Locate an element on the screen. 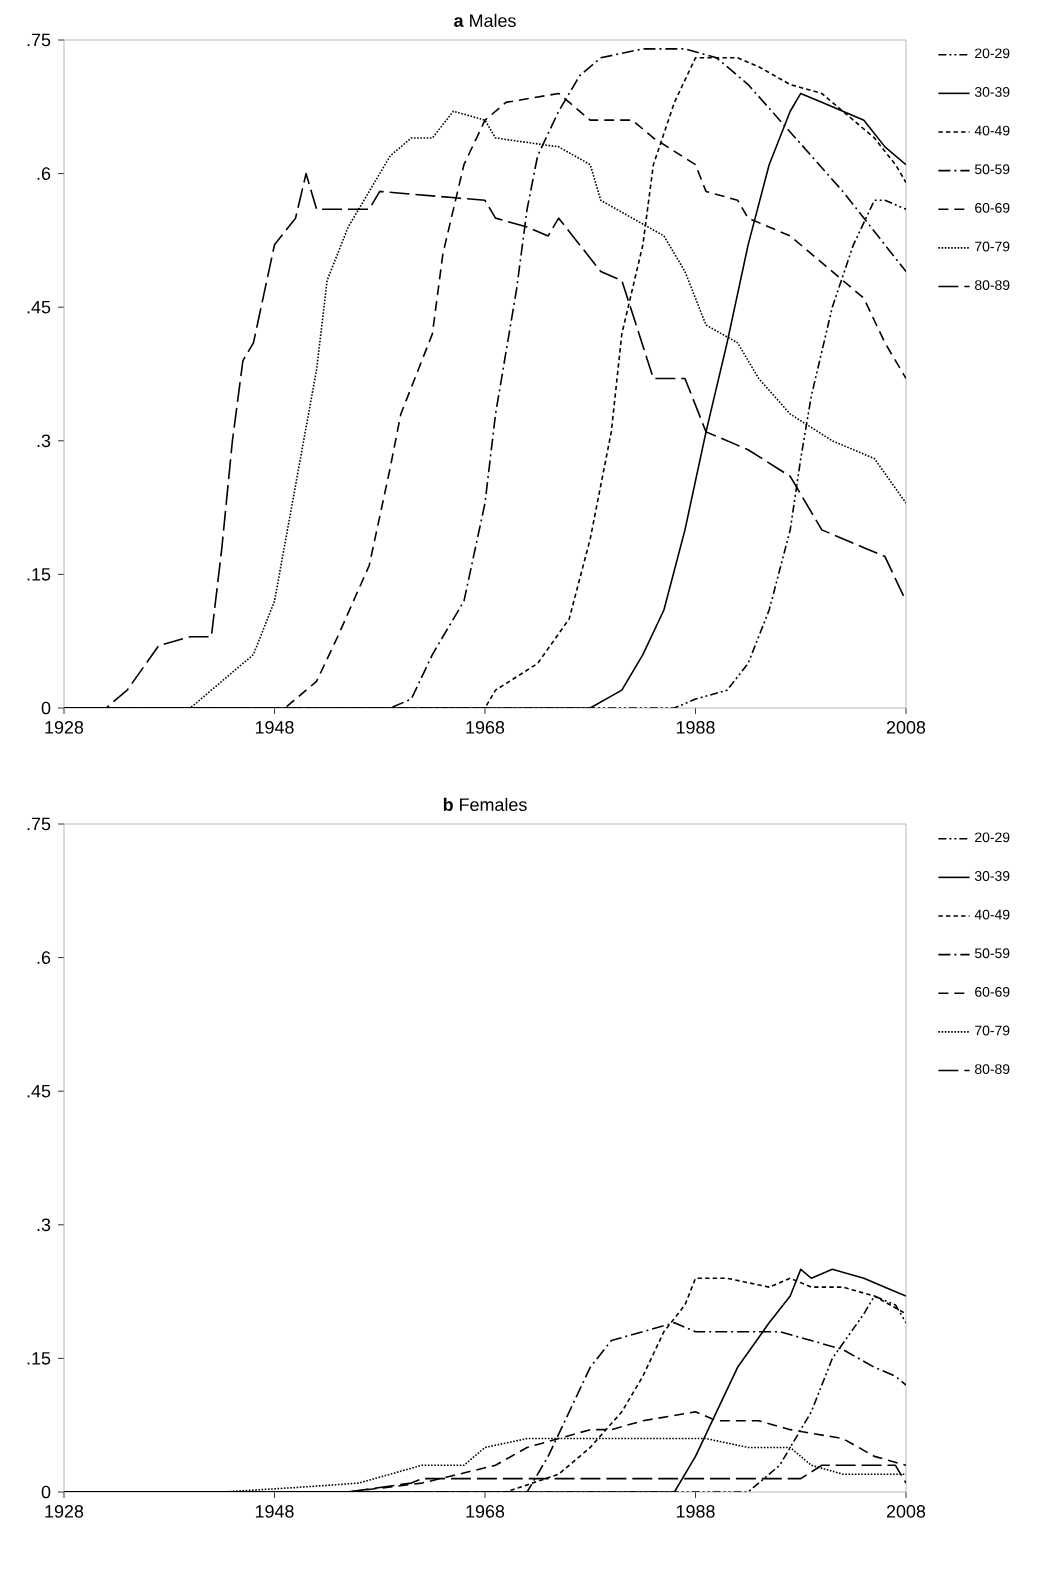 The width and height of the screenshot is (1044, 1578). chart-title: a Males is located at coordinates (485, 20).